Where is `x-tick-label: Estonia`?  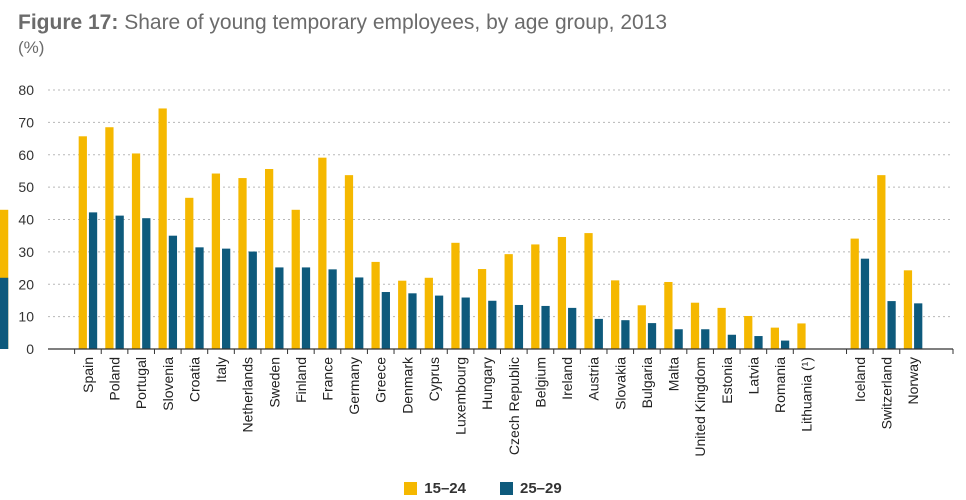 x-tick-label: Estonia is located at coordinates (727, 380).